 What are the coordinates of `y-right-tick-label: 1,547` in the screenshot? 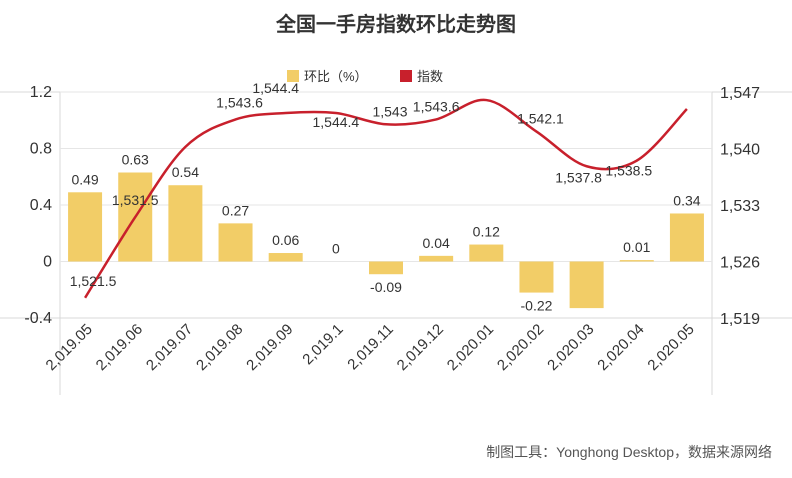 It's located at (740, 93).